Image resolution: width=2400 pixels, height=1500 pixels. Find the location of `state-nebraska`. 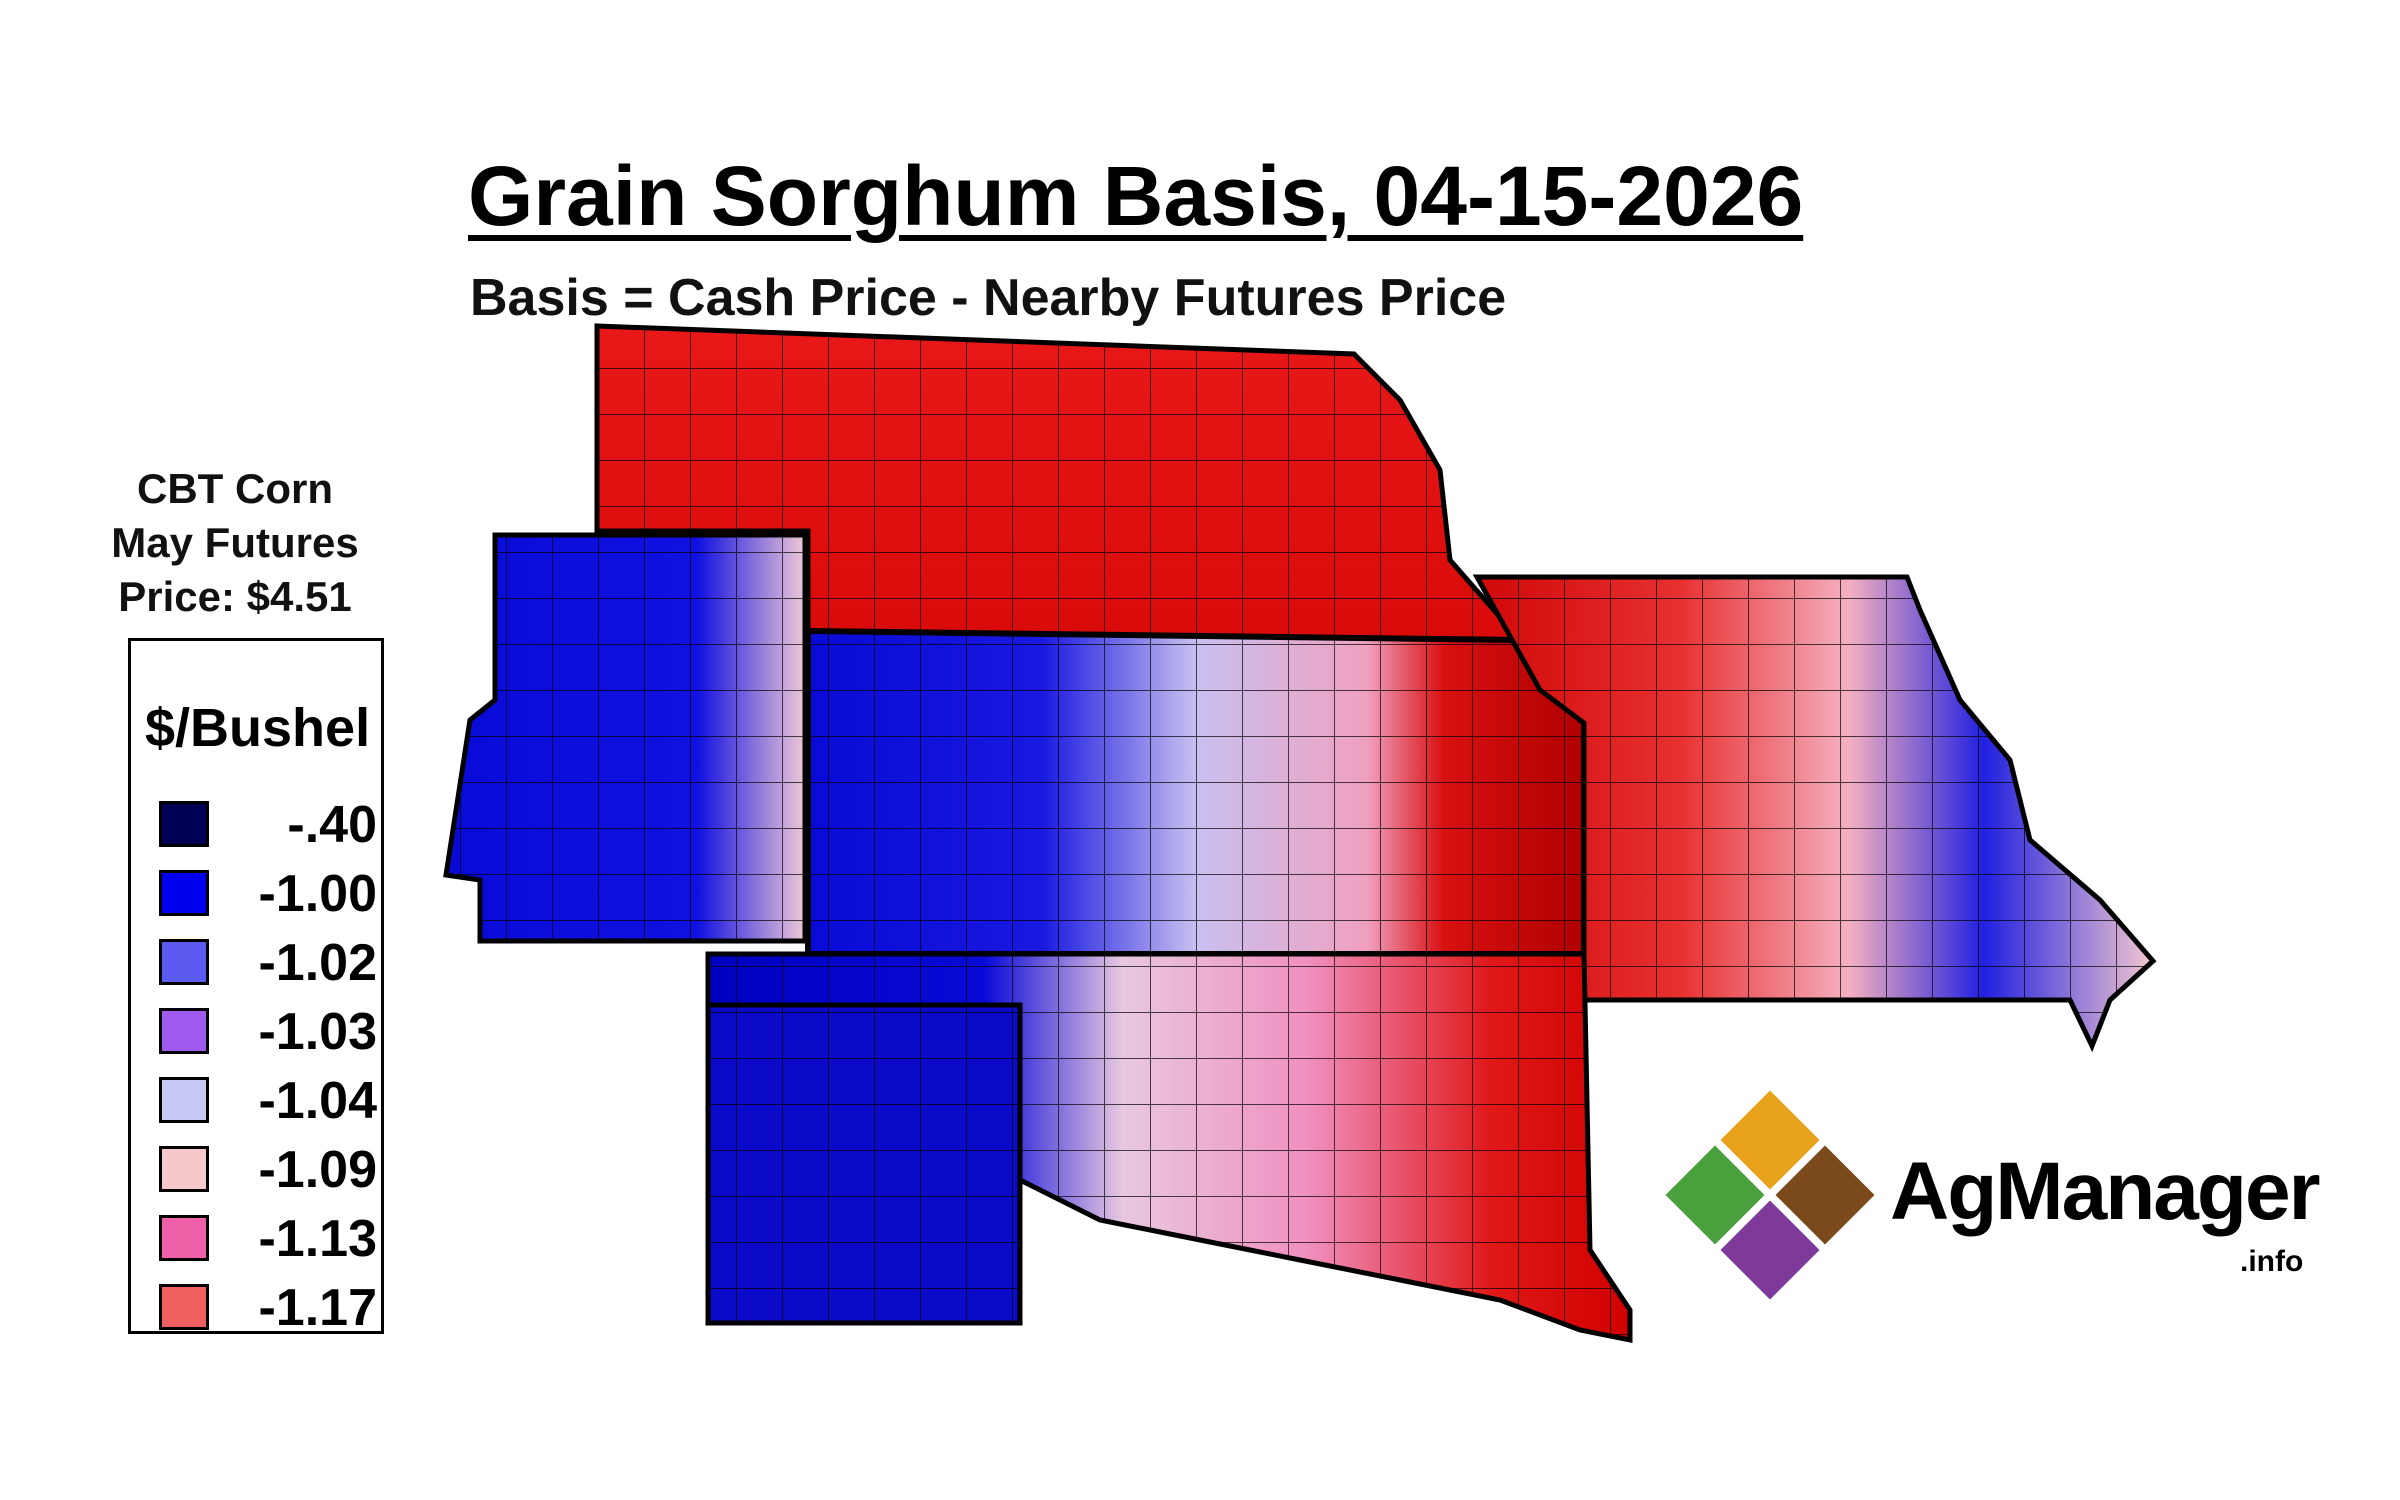

state-nebraska is located at coordinates (1060, 483).